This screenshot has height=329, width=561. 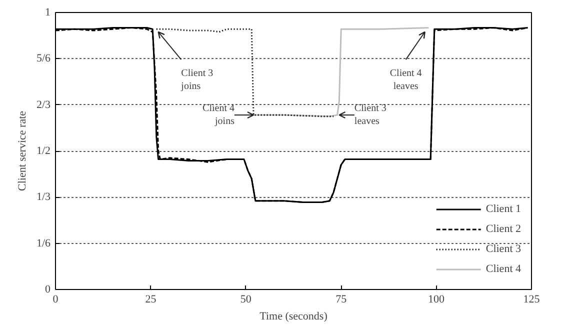 What do you see at coordinates (503, 269) in the screenshot?
I see `legend-label: Client 4` at bounding box center [503, 269].